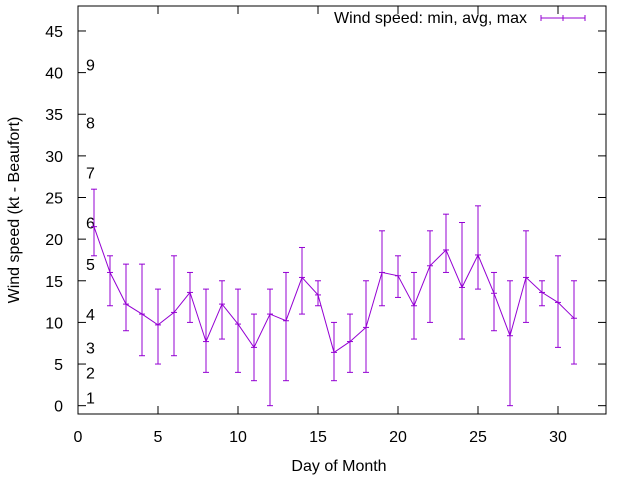  I want to click on y-axis-label: Wind speed (kt - Beaufort), so click(14, 210).